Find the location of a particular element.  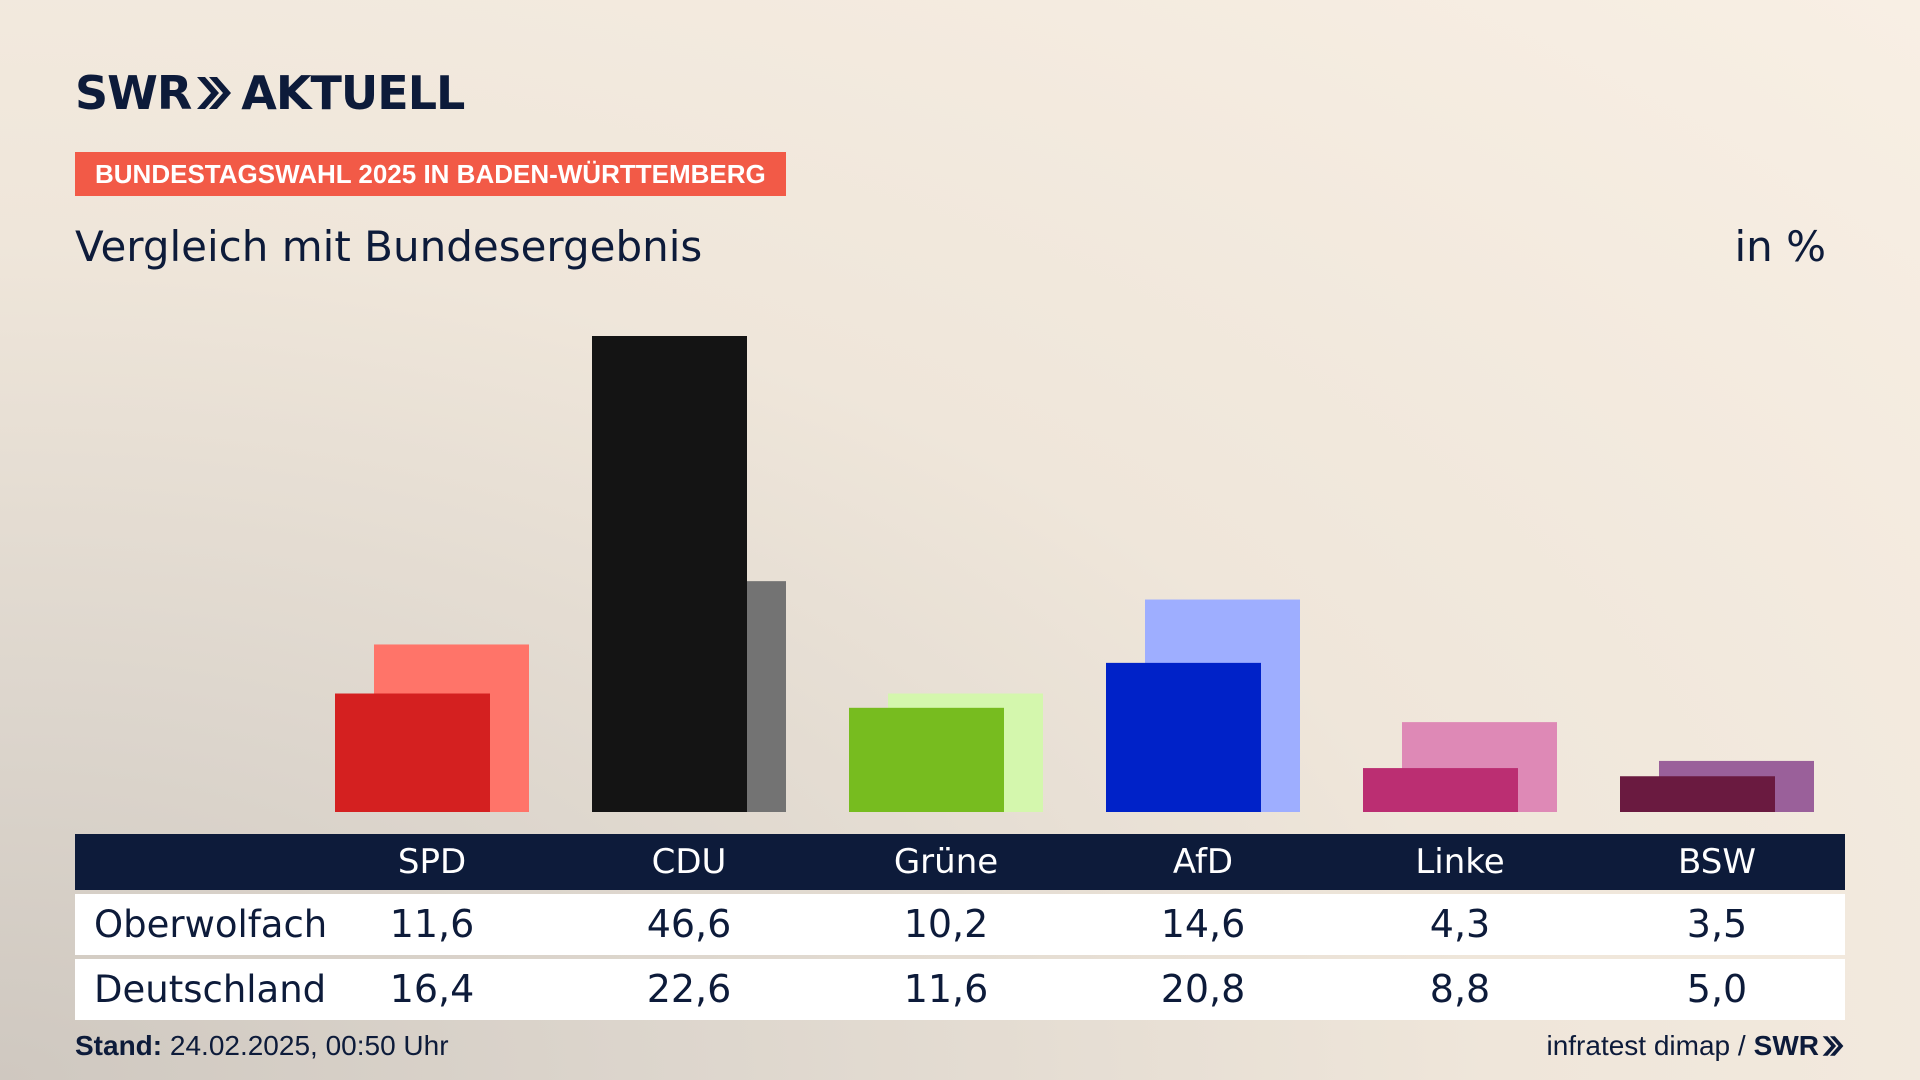

stand-value: 24.02.2025, 00:50 Uhr is located at coordinates (309, 1045).